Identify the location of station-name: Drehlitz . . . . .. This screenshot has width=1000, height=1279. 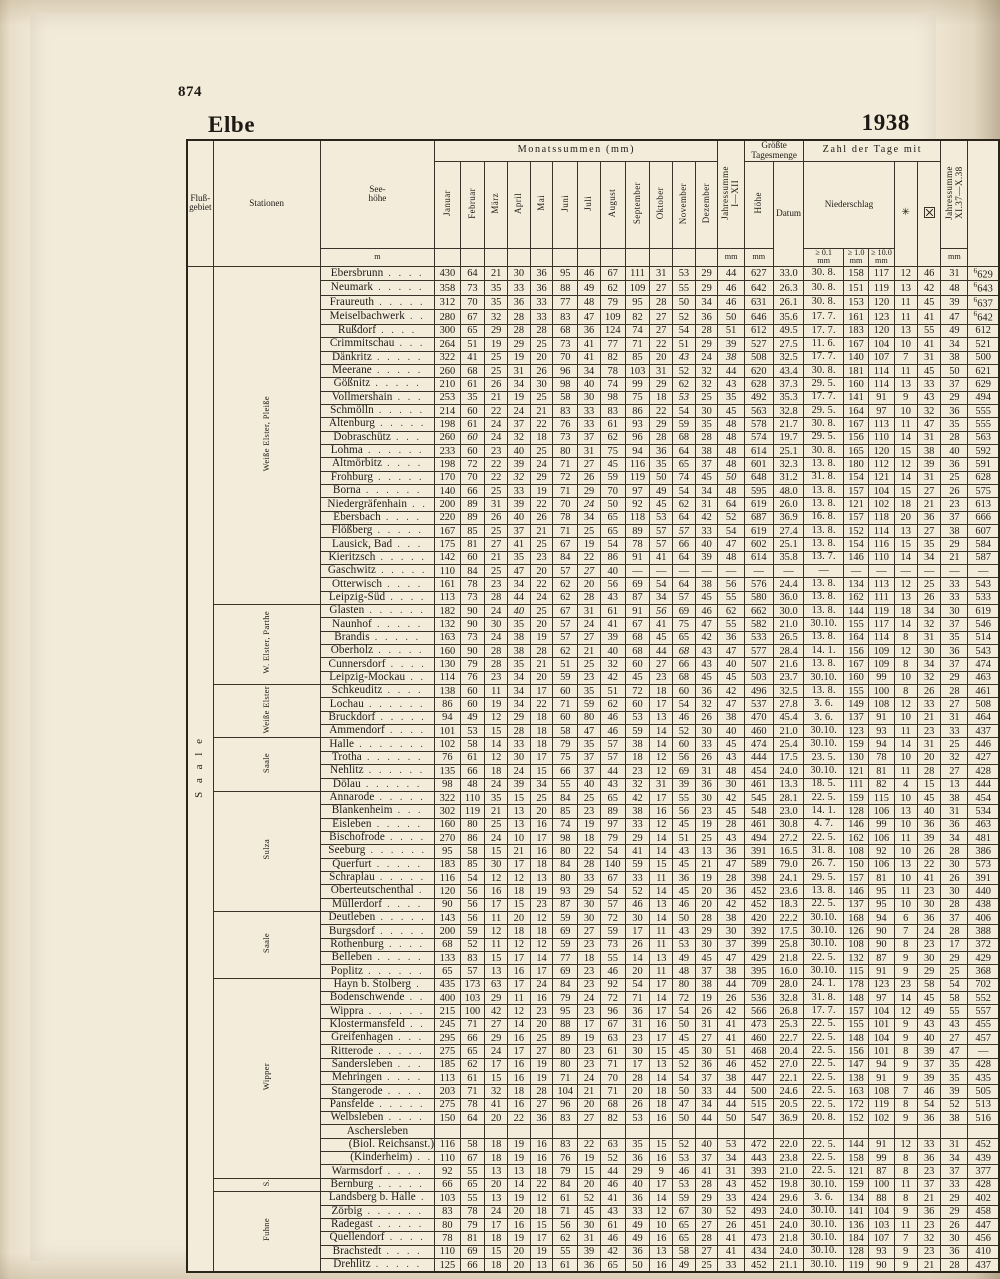
(377, 1265).